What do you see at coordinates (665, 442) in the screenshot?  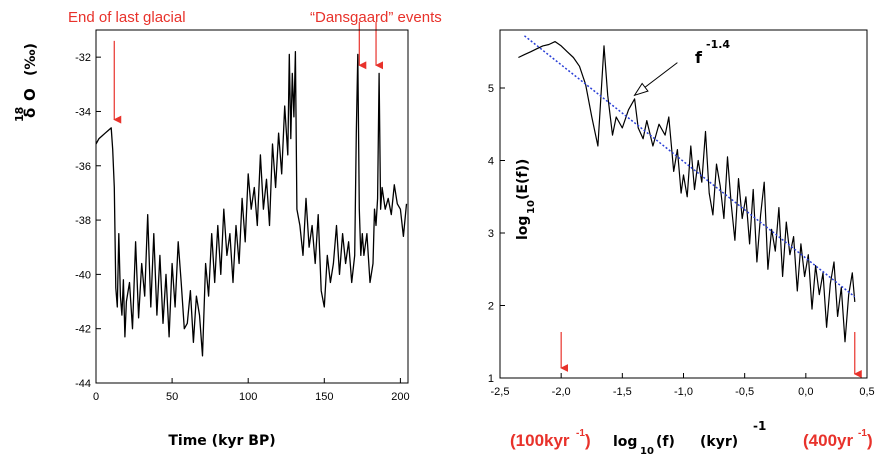 I see `right-xlabel-arg: (f)` at bounding box center [665, 442].